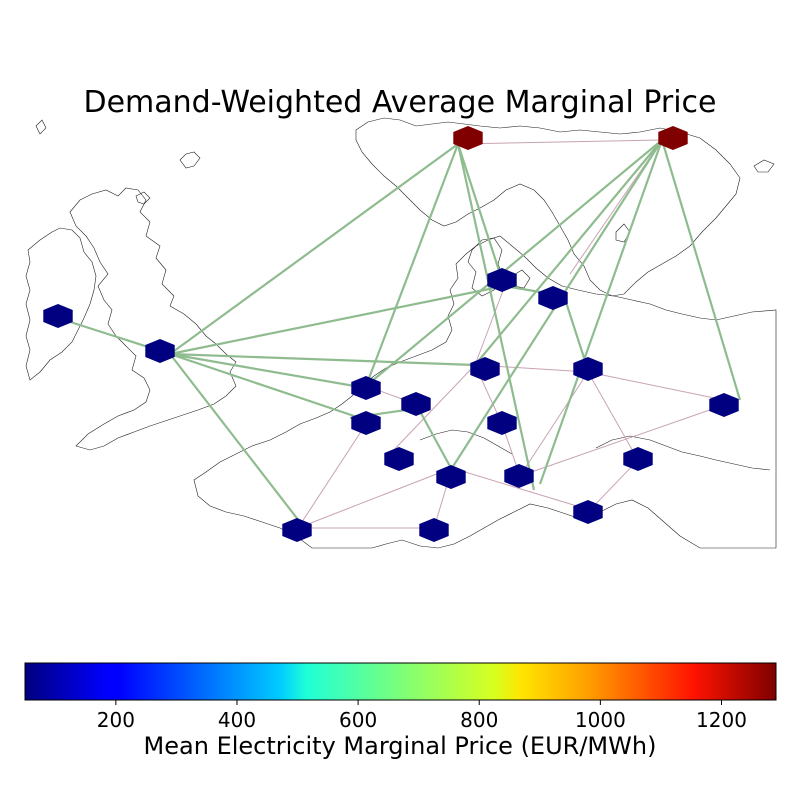 The width and height of the screenshot is (800, 800). Describe the element at coordinates (400, 681) in the screenshot. I see `colorbar-gradient` at that location.